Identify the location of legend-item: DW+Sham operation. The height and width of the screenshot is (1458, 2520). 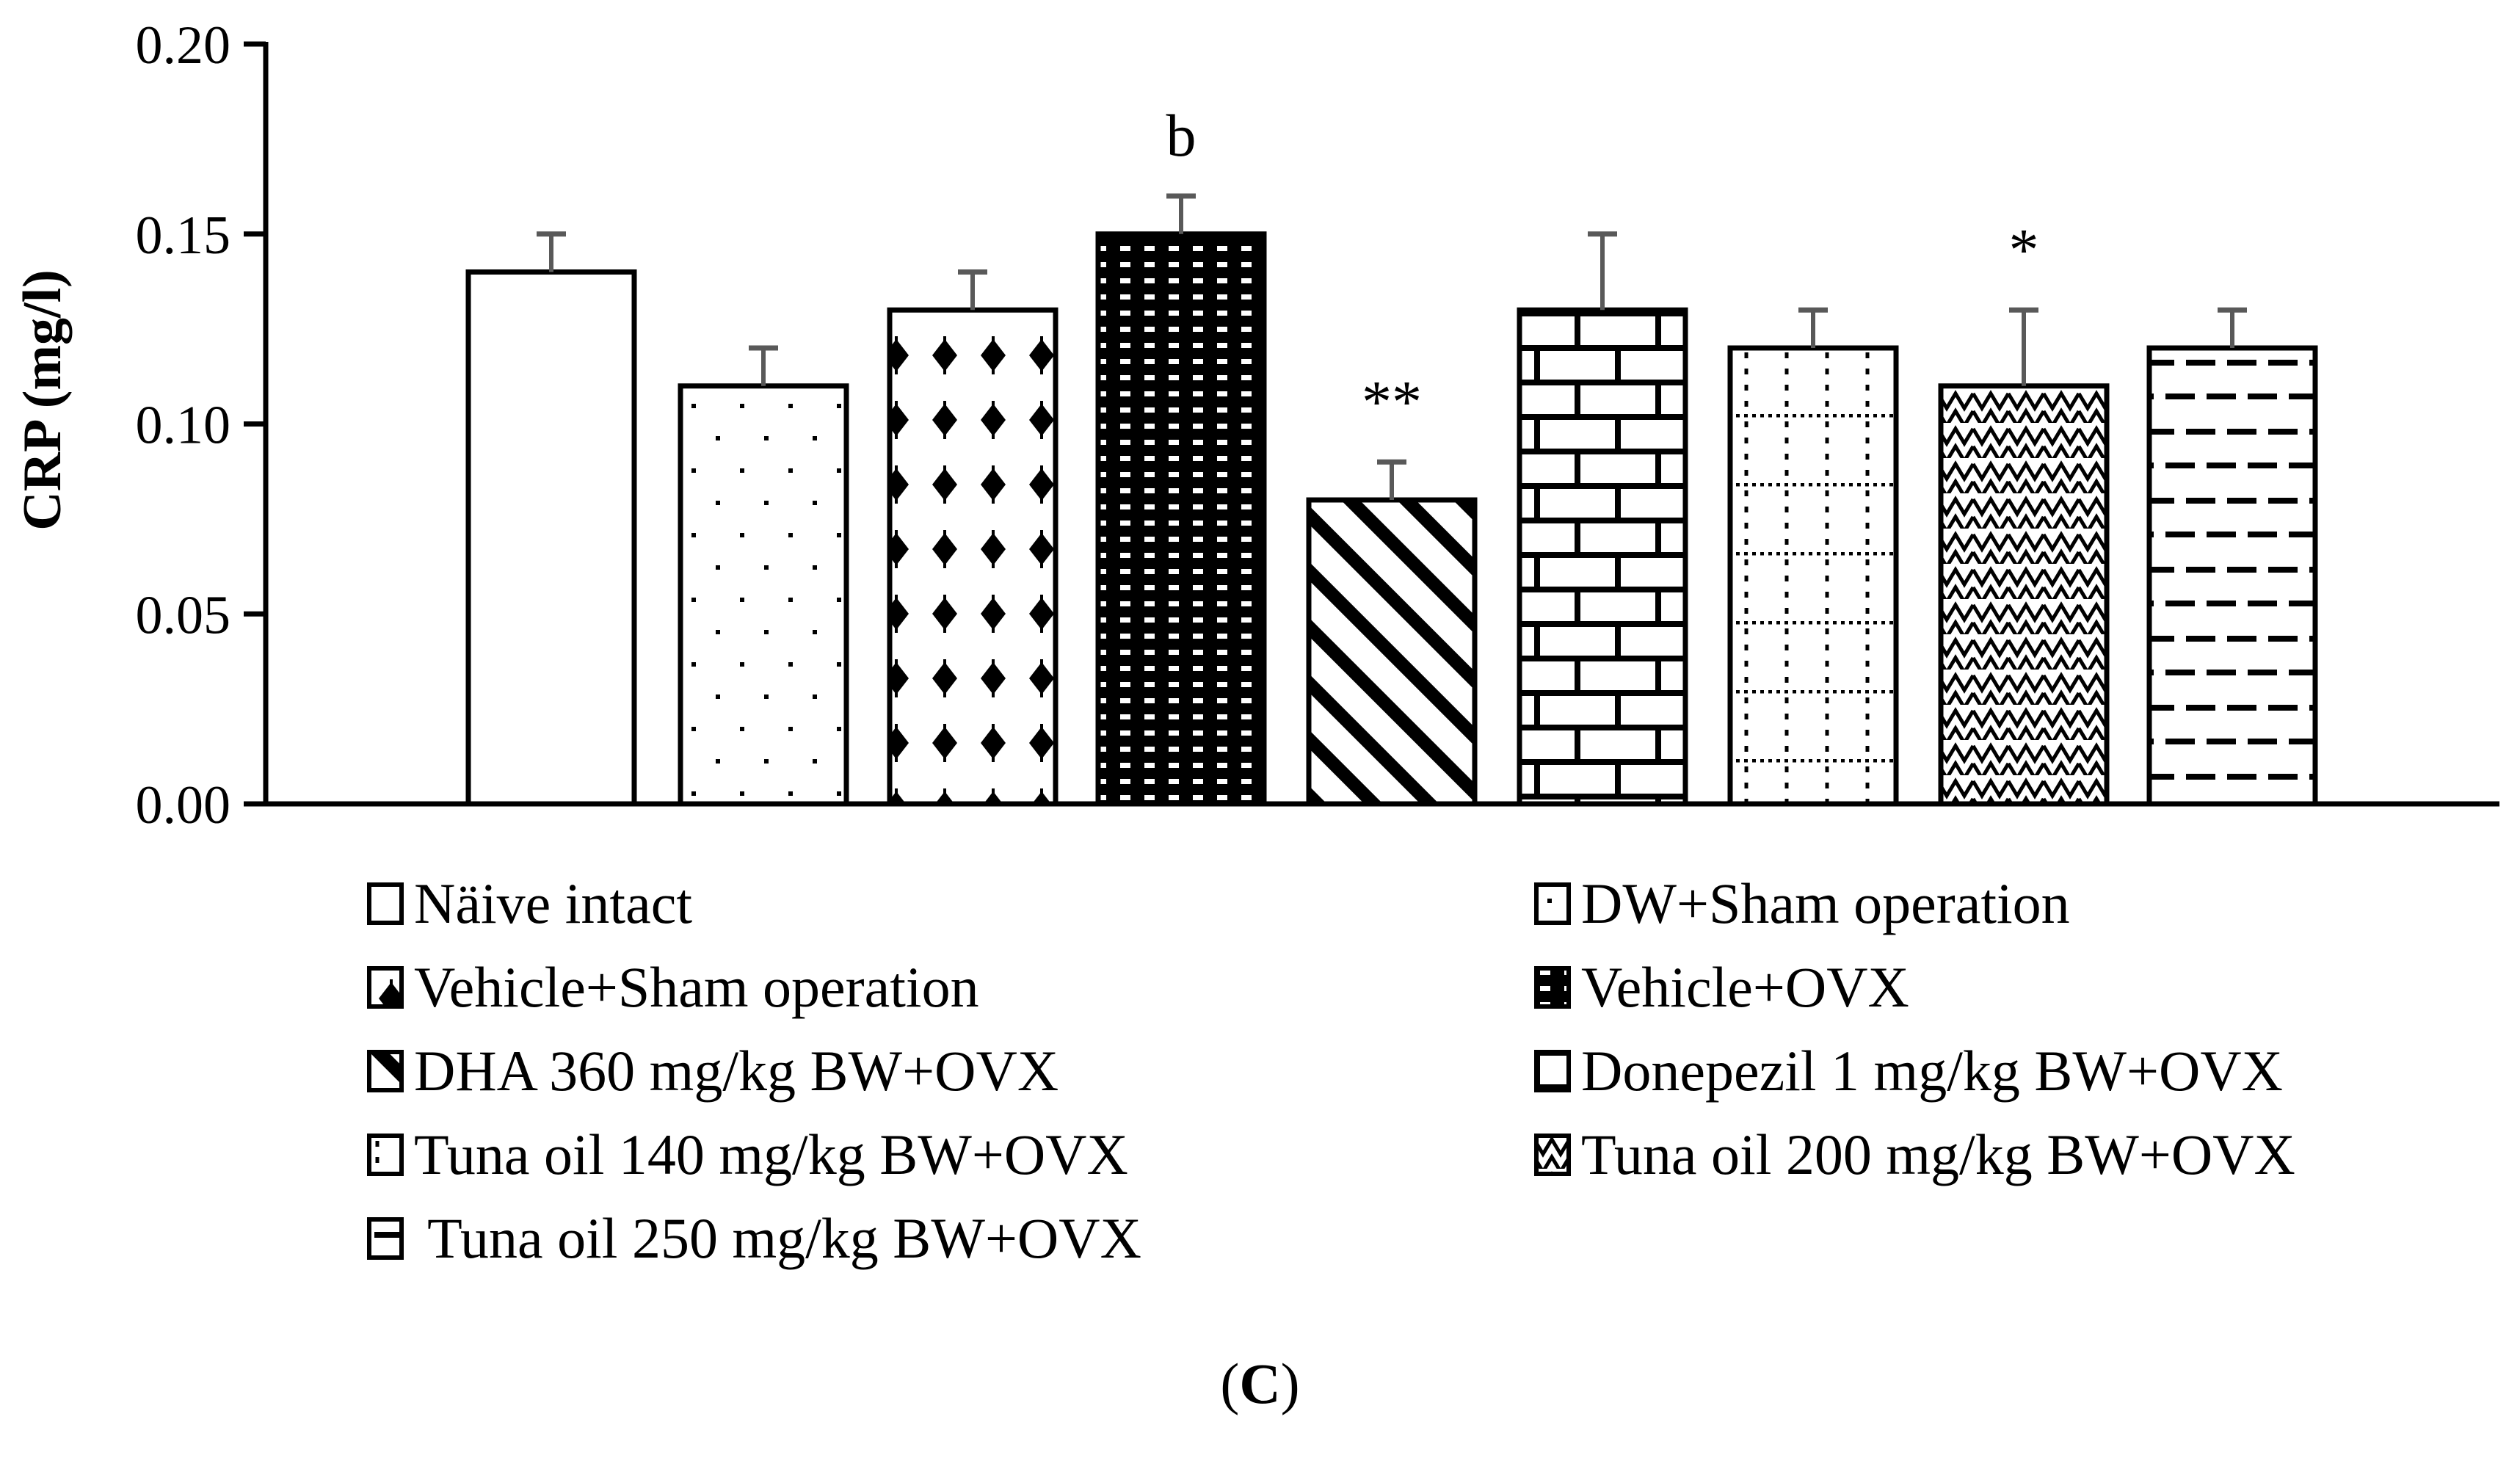
(2011, 903).